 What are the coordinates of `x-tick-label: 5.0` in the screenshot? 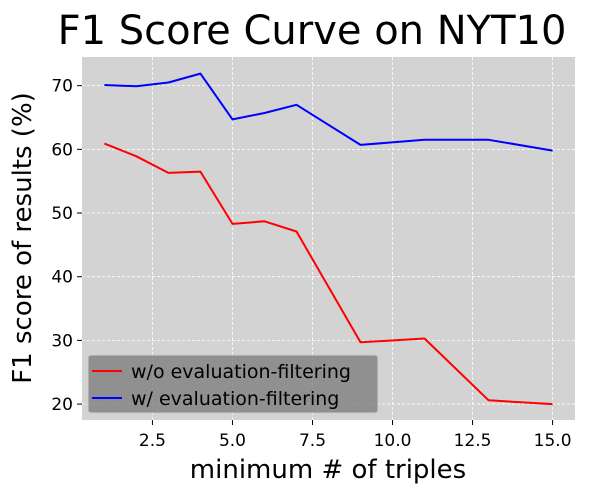 It's located at (232, 441).